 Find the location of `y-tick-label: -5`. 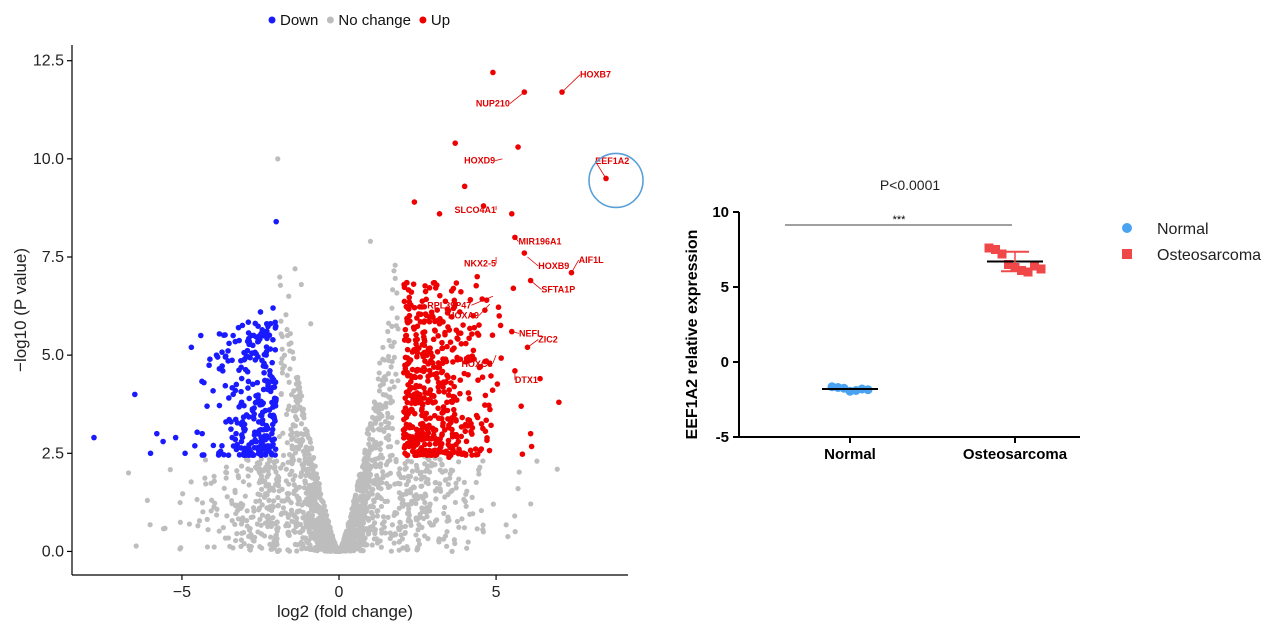

y-tick-label: -5 is located at coordinates (722, 437).